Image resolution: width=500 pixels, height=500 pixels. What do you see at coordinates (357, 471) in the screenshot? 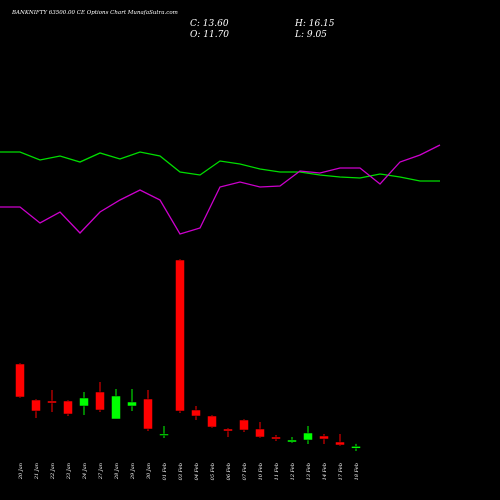
I see `x-tick-label: 18 Feb` at bounding box center [357, 471].